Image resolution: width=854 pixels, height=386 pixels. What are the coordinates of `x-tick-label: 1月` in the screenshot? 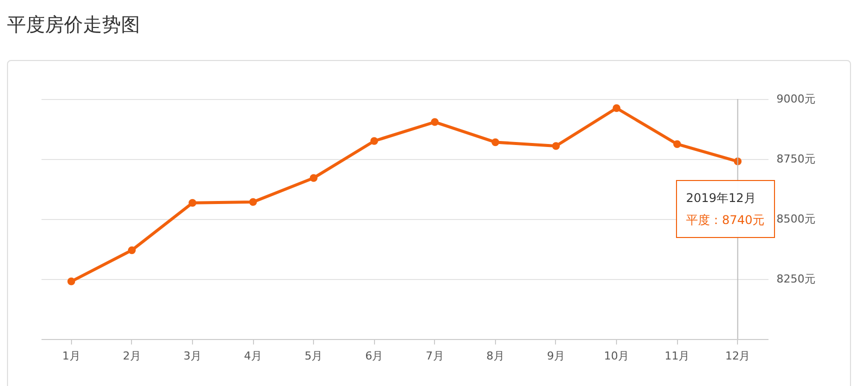 It's located at (71, 356).